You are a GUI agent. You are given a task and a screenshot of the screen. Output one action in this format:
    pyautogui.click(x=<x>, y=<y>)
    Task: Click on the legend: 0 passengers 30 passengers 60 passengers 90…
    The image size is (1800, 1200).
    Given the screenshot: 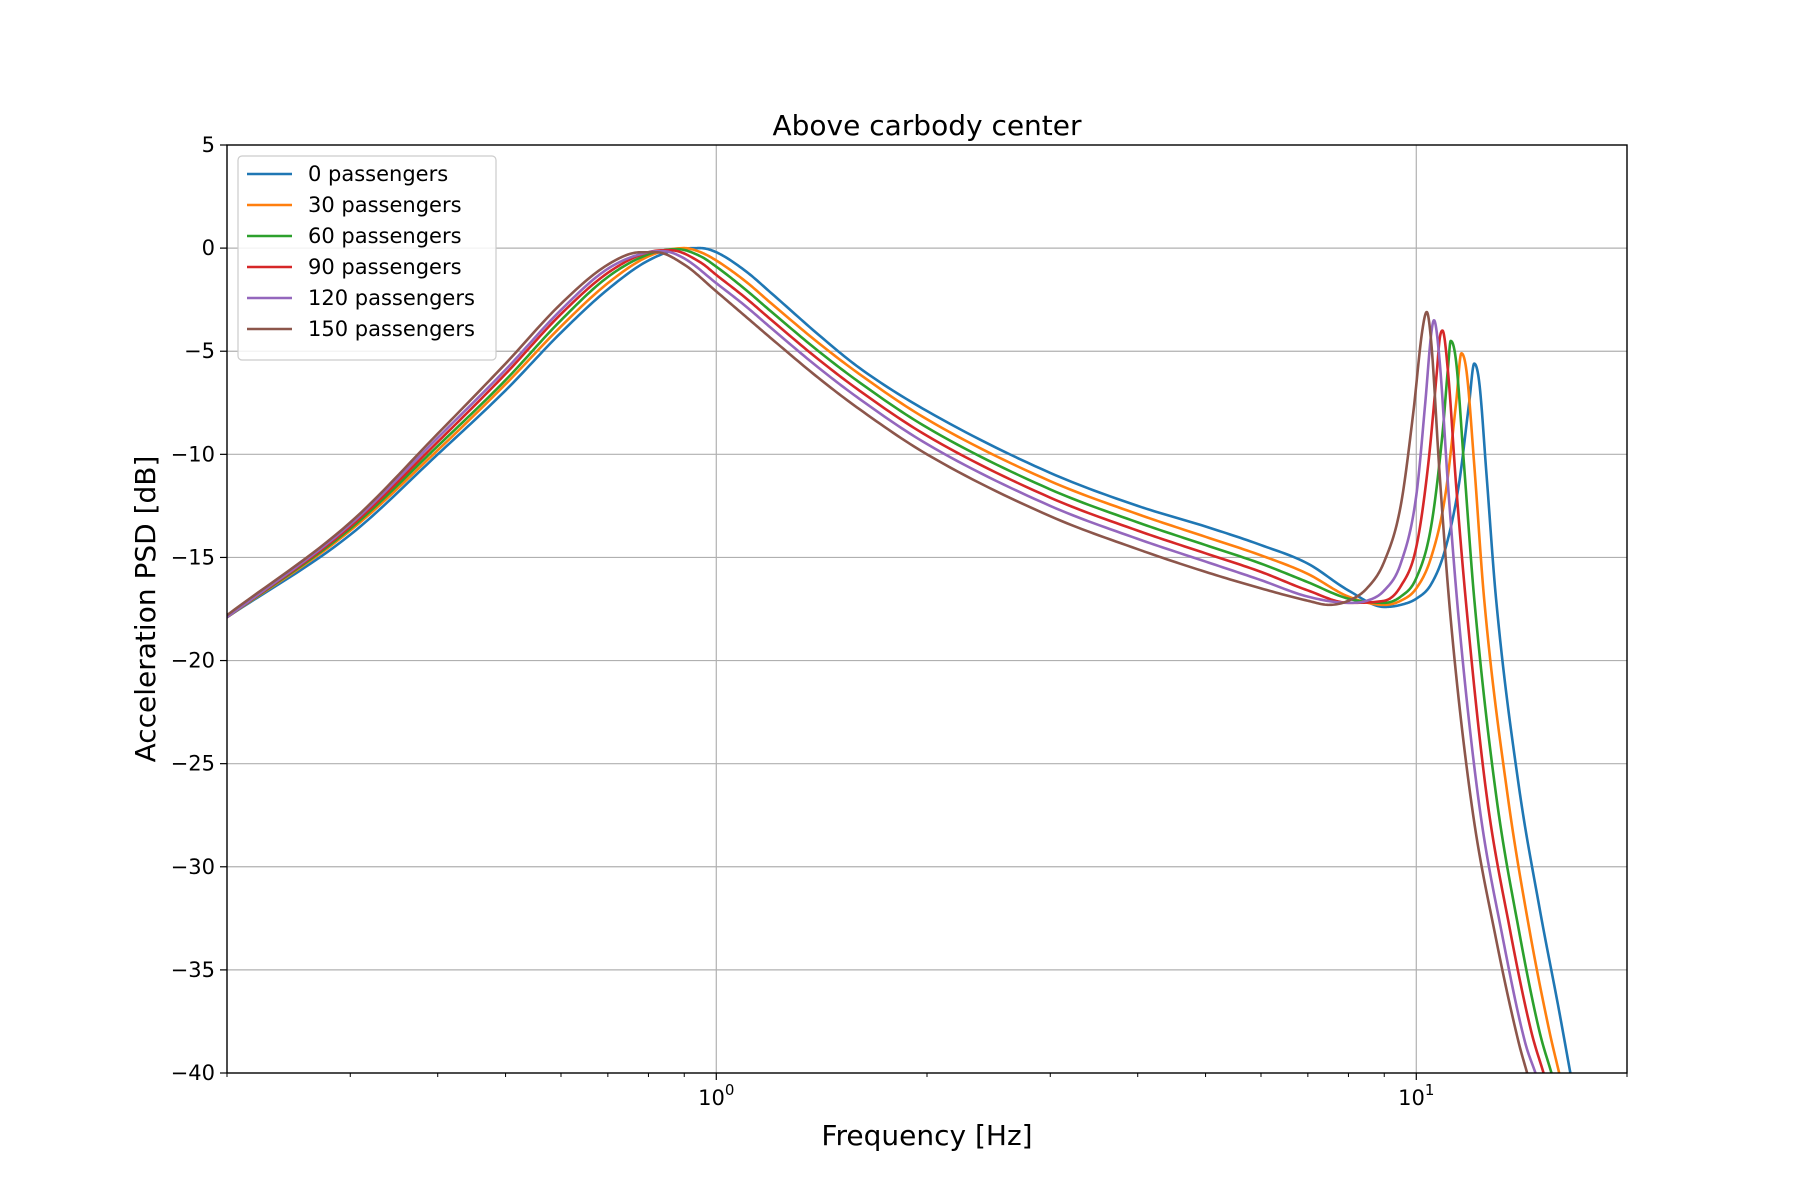 What is the action you would take?
    pyautogui.click(x=367, y=258)
    